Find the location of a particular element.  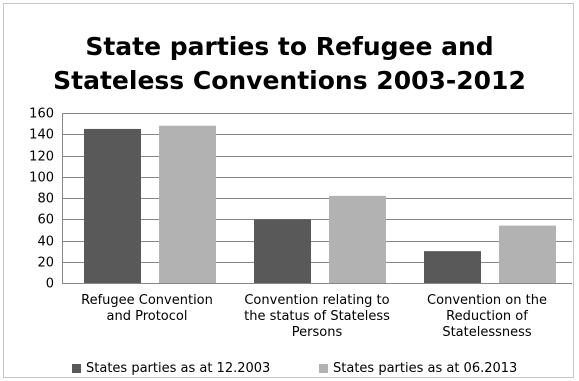

y-tick-label: 160 is located at coordinates (41, 114).